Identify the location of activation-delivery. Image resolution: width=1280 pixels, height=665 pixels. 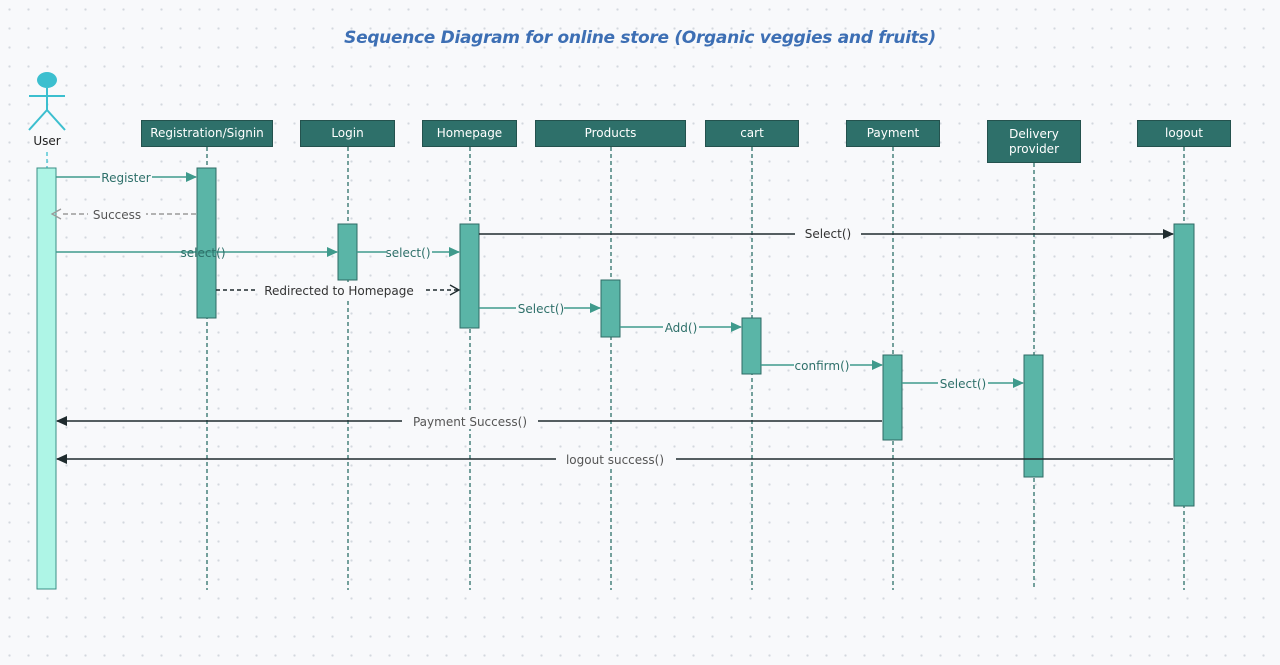
(1033, 416).